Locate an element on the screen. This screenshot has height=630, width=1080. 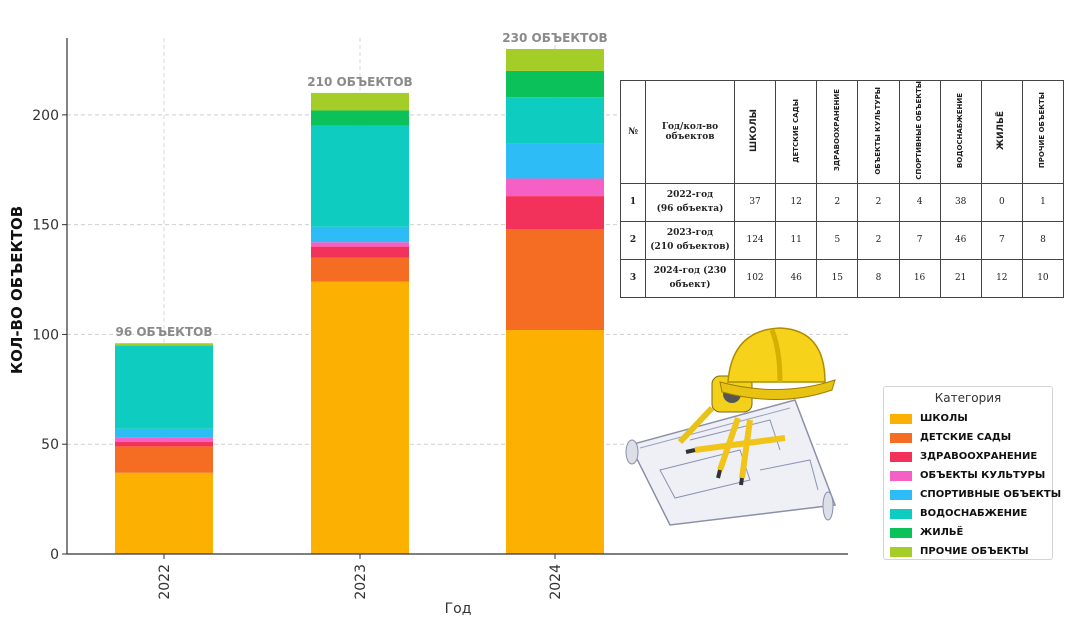
table-header-cell: ЖИЛЬЁ is located at coordinates (1001, 132).